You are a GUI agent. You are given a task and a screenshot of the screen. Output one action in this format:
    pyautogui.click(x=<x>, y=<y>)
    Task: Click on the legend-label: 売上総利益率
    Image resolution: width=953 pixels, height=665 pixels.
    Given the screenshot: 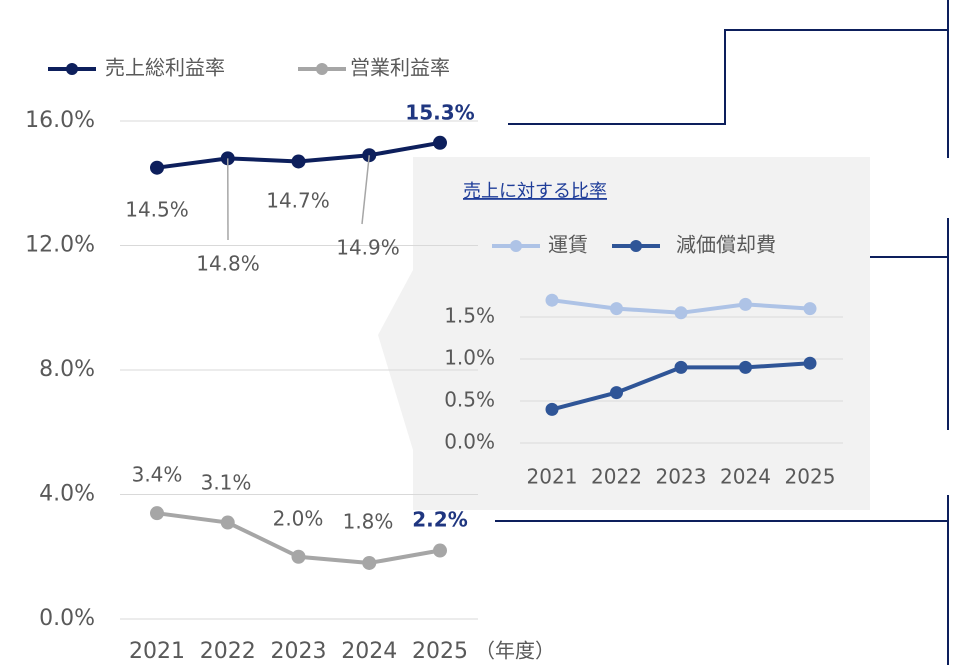 What is the action you would take?
    pyautogui.click(x=165, y=68)
    